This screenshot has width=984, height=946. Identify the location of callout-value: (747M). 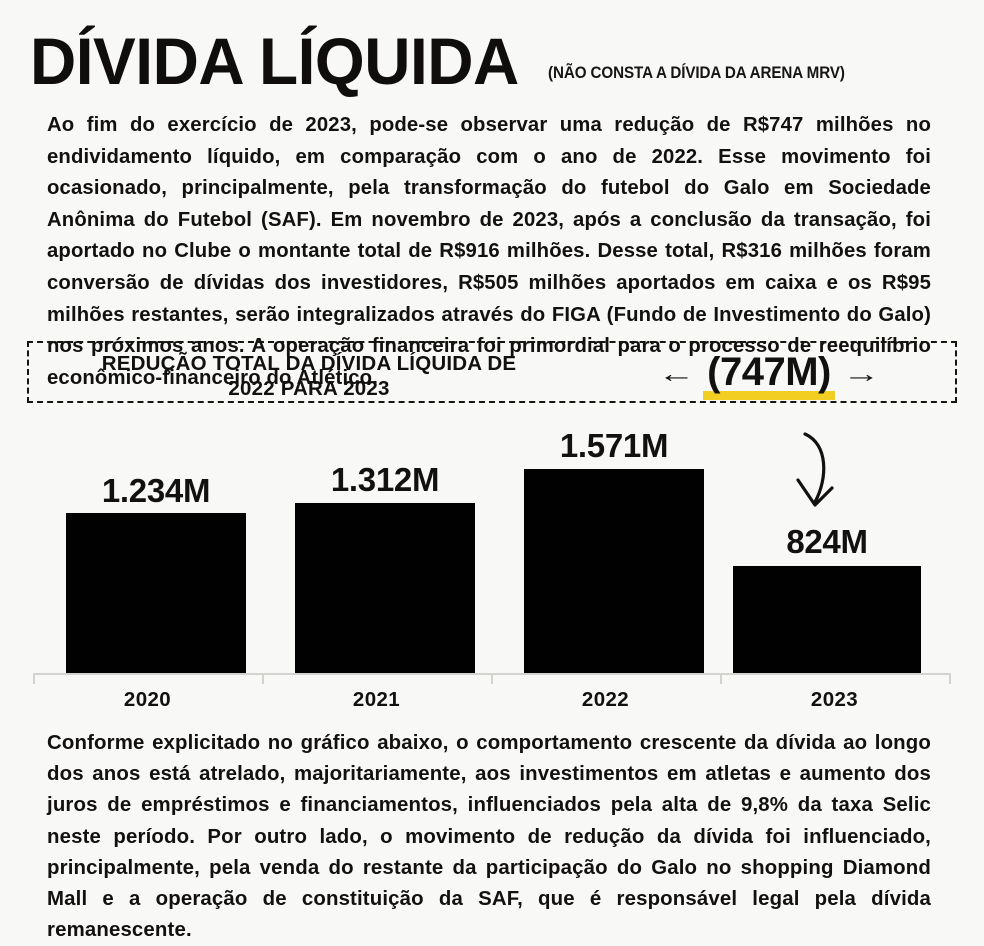
(769, 375).